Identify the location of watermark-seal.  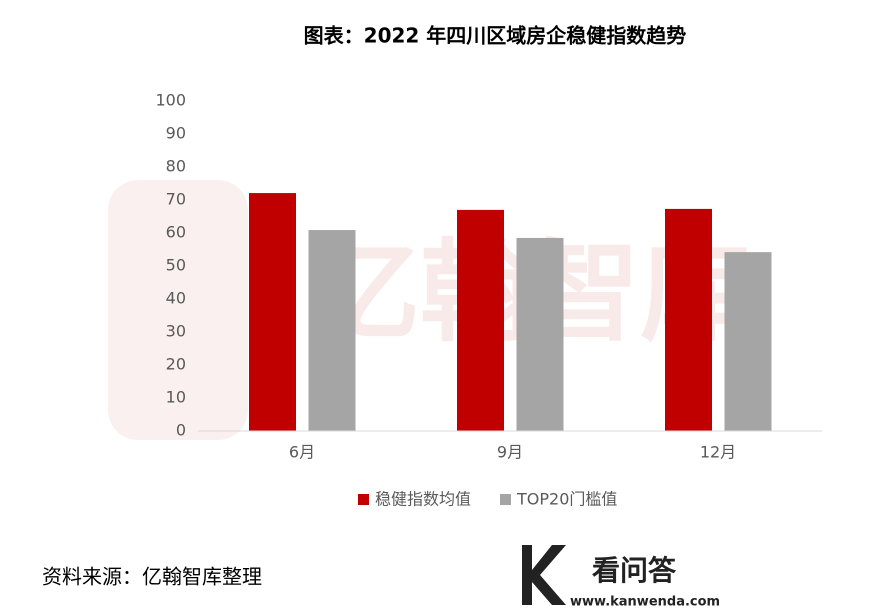
(178, 310).